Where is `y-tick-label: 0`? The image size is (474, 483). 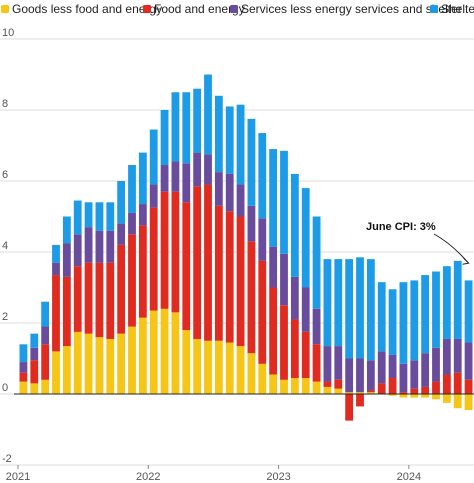 y-tick-label: 0 is located at coordinates (5, 388).